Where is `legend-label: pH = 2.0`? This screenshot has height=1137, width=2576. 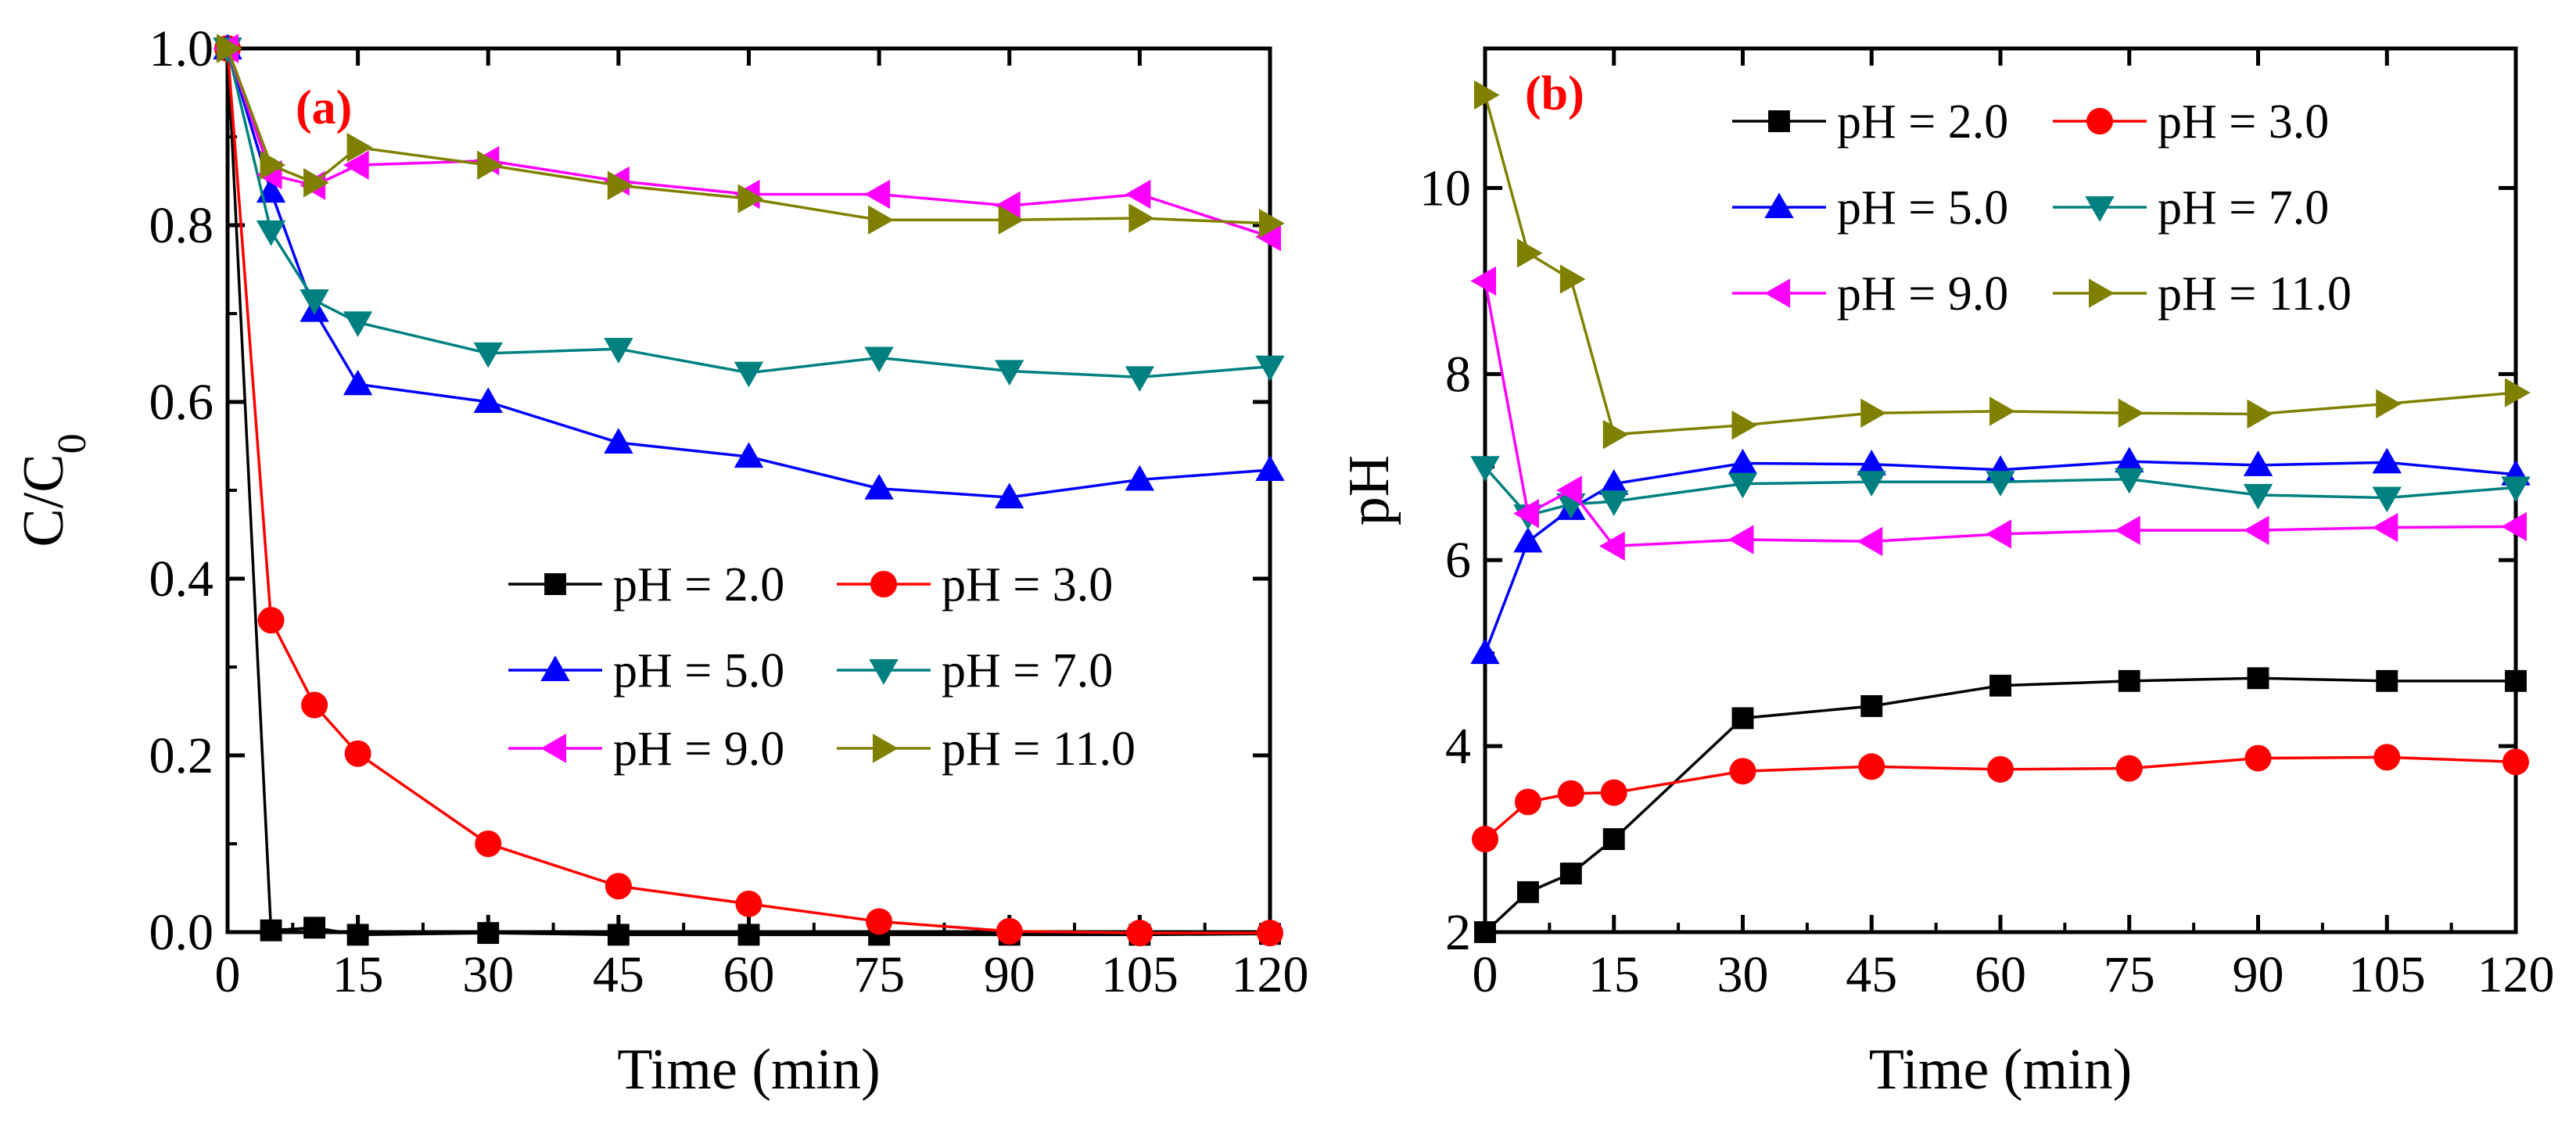
legend-label: pH = 2.0 is located at coordinates (1922, 122).